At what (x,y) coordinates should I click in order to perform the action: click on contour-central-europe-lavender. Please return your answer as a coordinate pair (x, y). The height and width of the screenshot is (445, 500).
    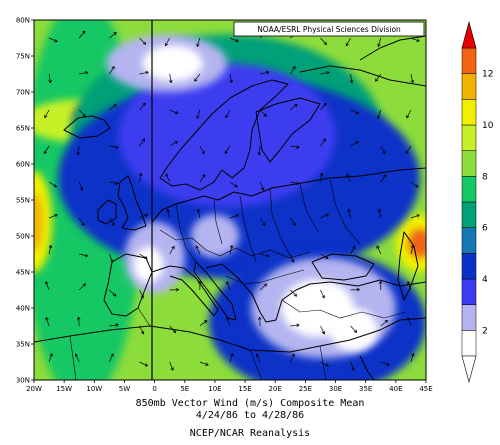
    Looking at the image, I should click on (215, 236).